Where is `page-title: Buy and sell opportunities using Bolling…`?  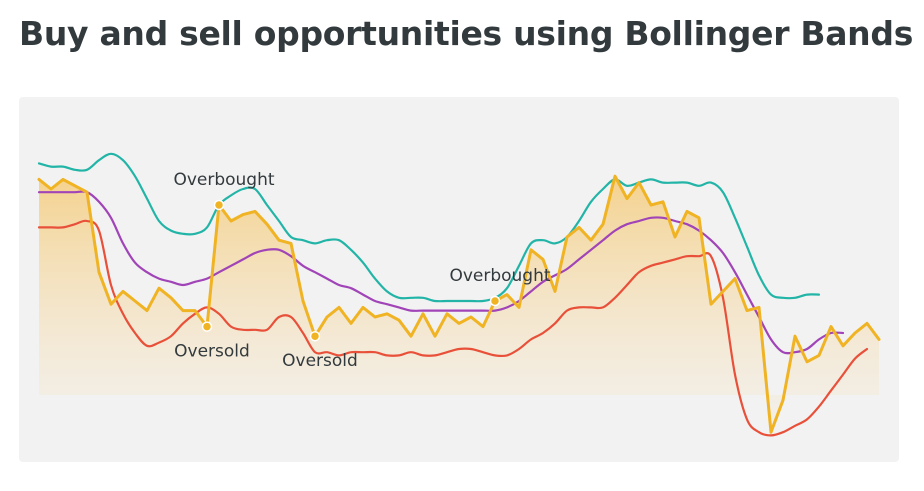
page-title: Buy and sell opportunities using Bolling… is located at coordinates (466, 33).